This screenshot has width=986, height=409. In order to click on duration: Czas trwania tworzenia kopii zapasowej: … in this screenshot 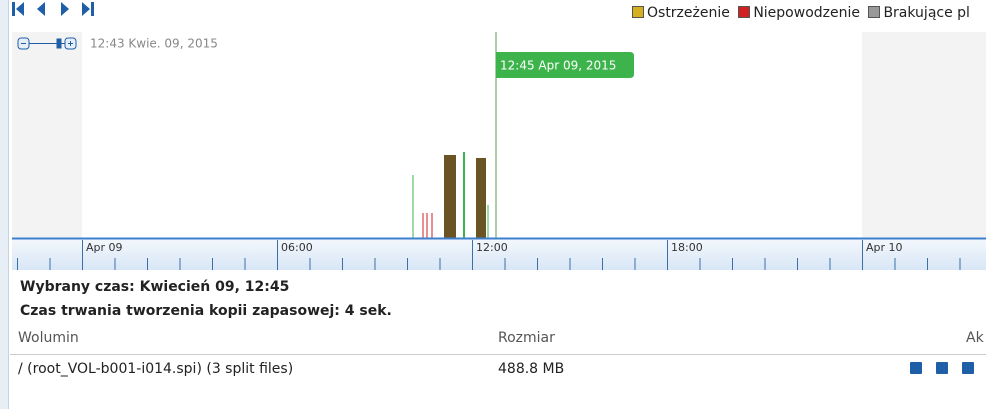, I will do `click(206, 311)`.